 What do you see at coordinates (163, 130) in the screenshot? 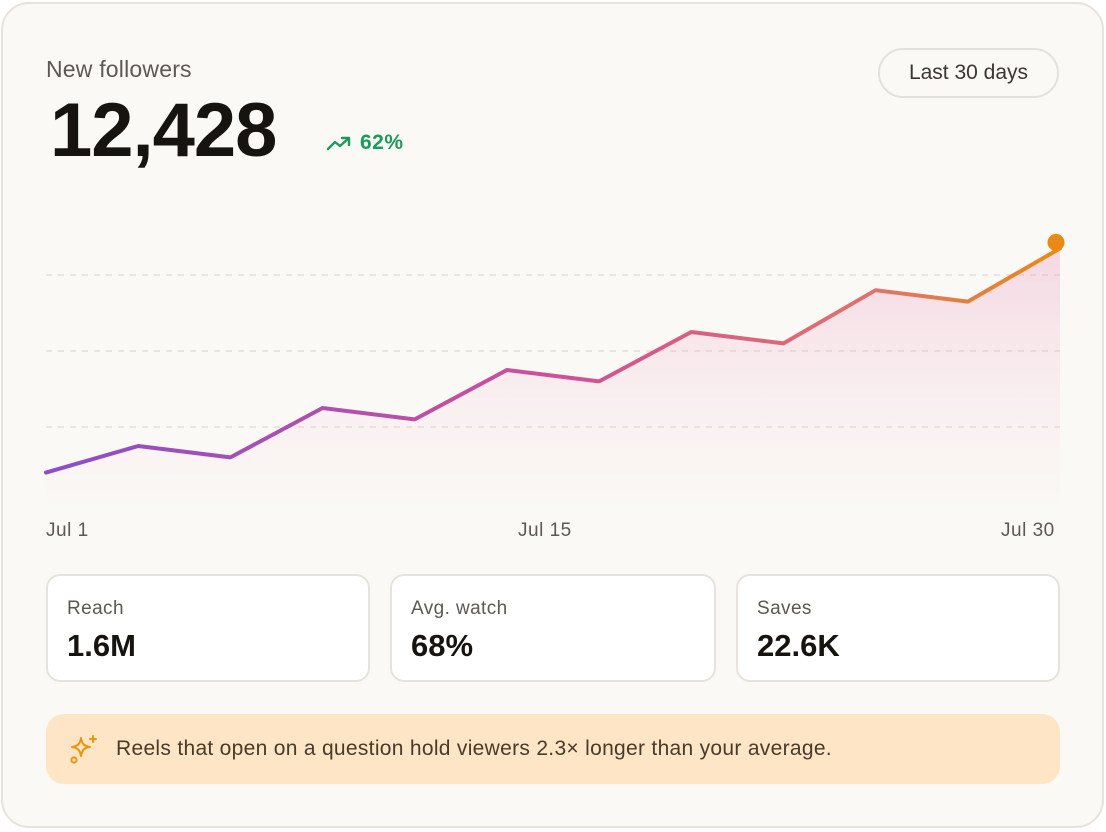
I see `followers-total: 12,428` at bounding box center [163, 130].